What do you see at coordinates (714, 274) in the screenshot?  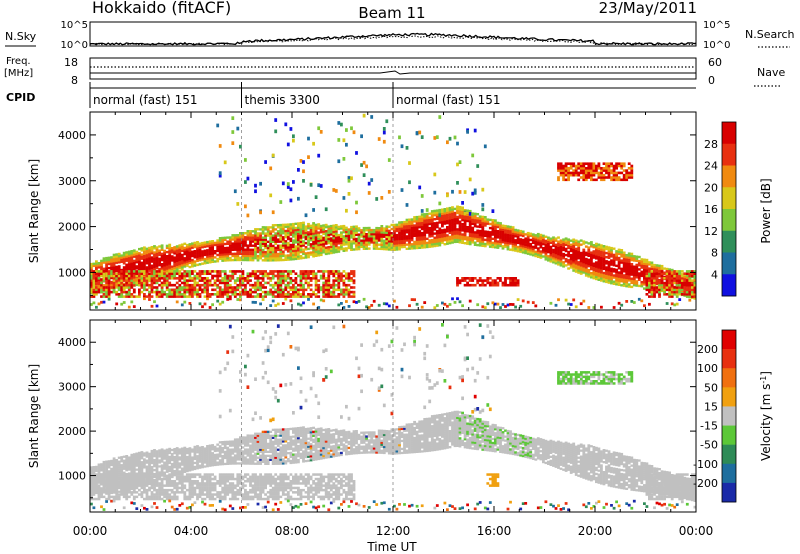 I see `colorbar-tick-label: 4` at bounding box center [714, 274].